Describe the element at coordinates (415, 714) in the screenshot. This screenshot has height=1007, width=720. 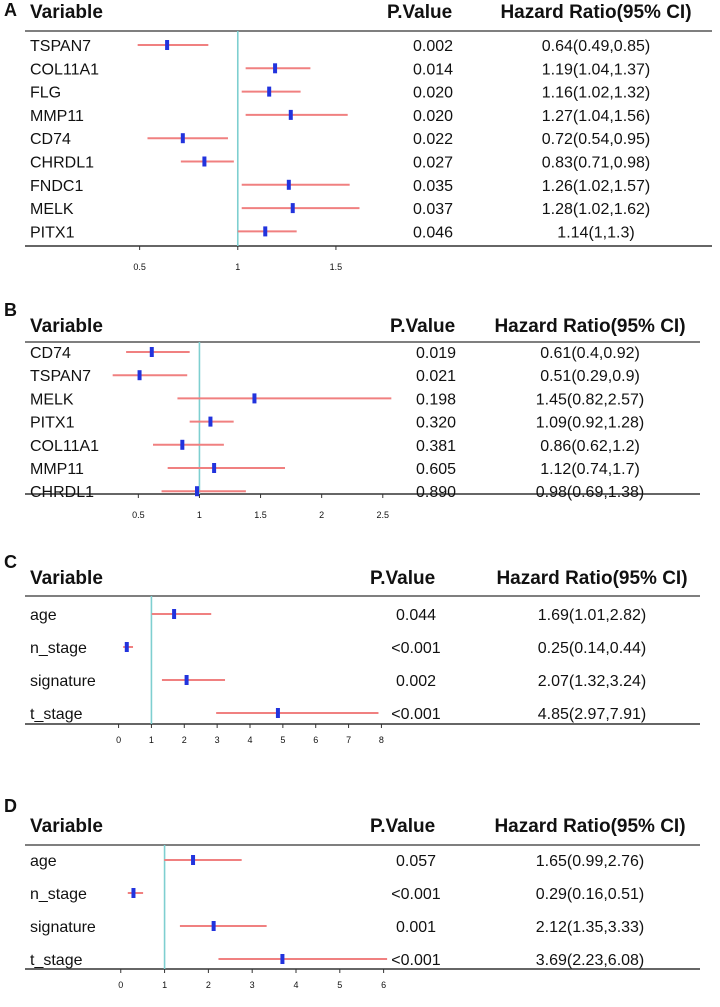
I see `panel-c-row-t-stage-pvalue: <0.001` at that location.